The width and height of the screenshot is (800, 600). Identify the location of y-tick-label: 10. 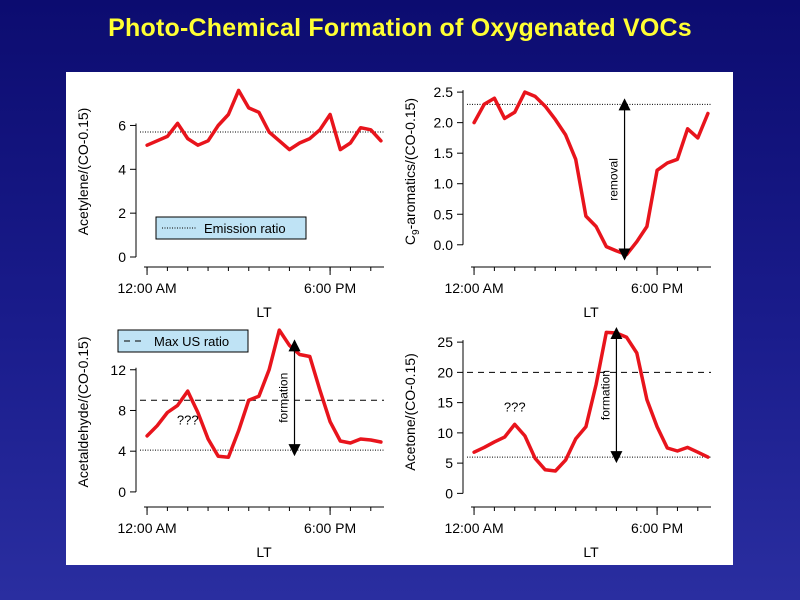
(445, 433).